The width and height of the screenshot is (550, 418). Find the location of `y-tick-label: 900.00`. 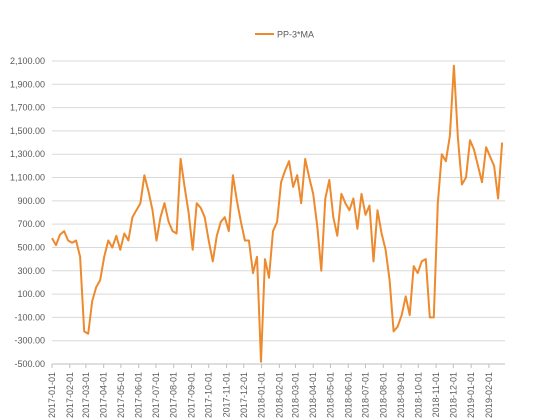

y-tick-label: 900.00 is located at coordinates (31, 201).